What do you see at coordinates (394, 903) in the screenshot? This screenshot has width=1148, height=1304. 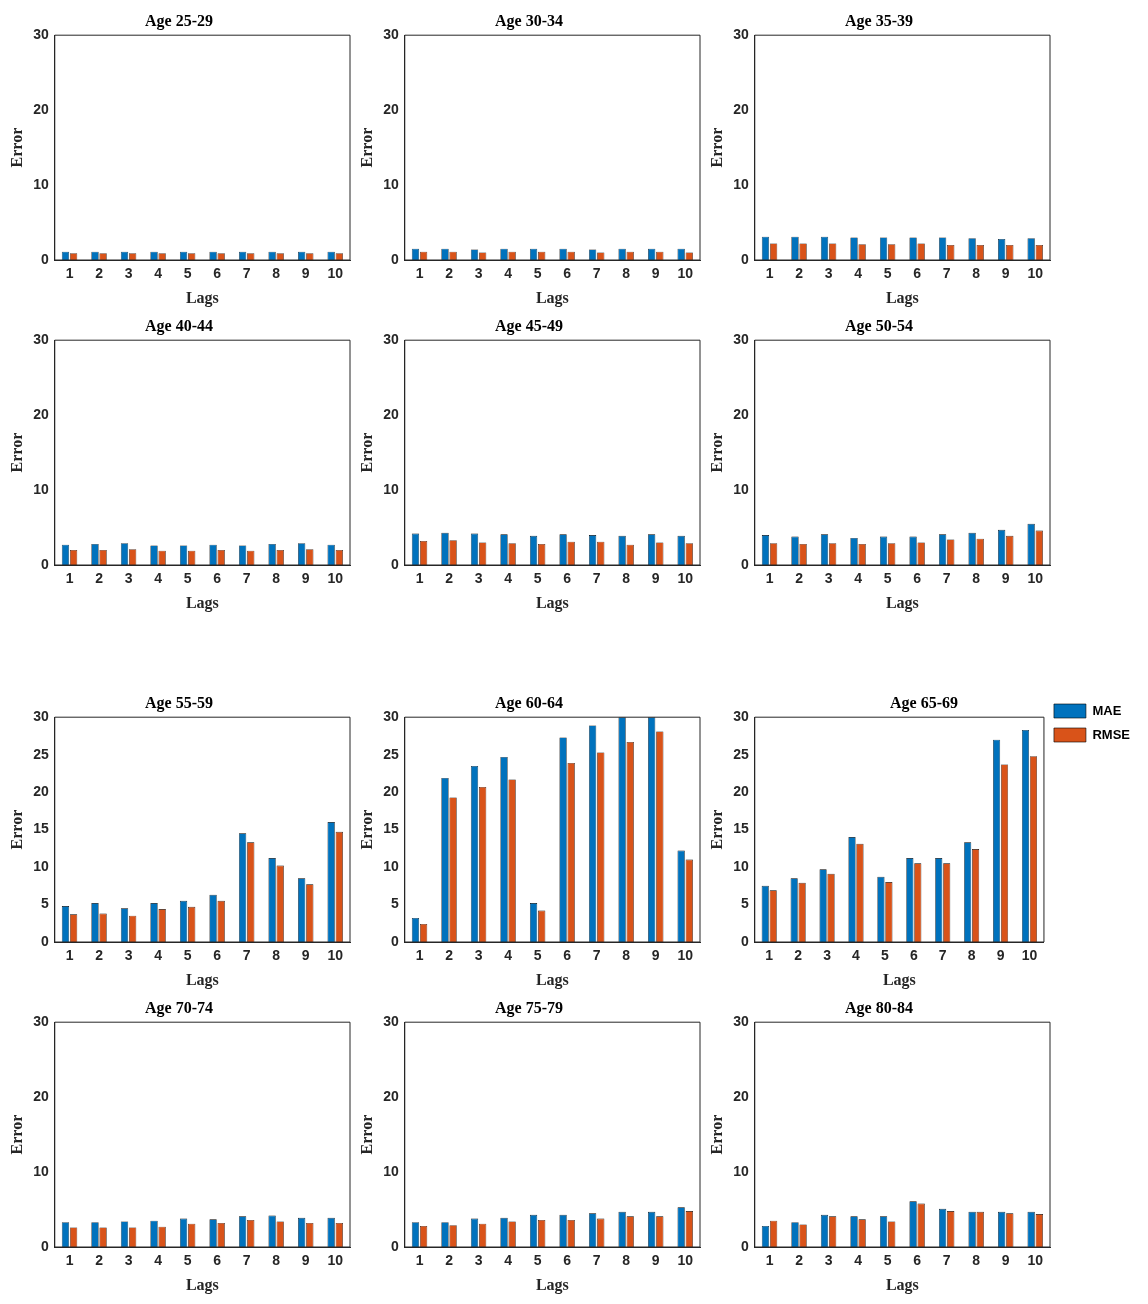 I see `y-tick-label: 5` at bounding box center [394, 903].